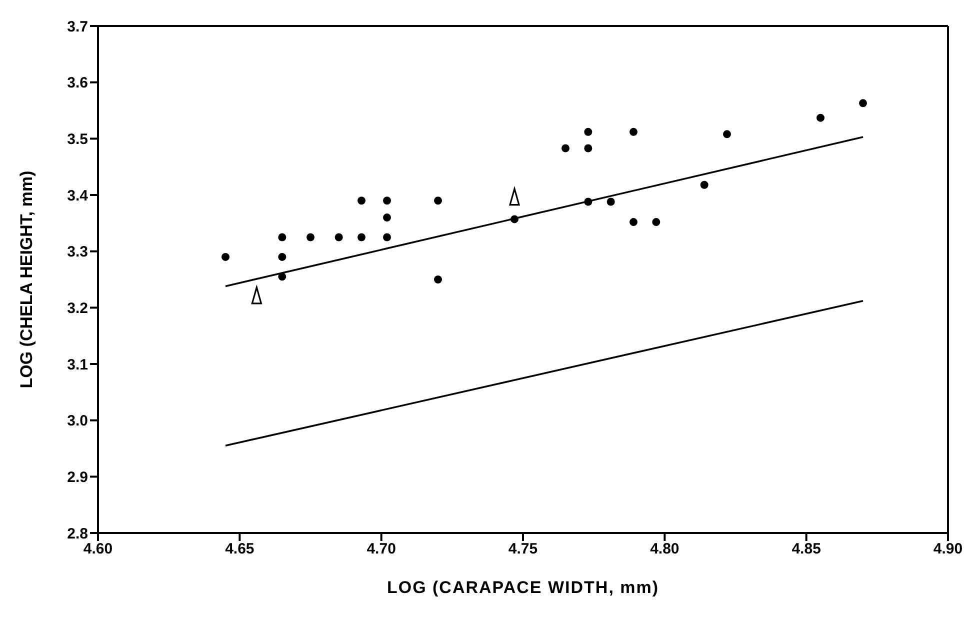 This screenshot has width=977, height=633. Describe the element at coordinates (77, 139) in the screenshot. I see `y-tick-label: 3.5` at that location.